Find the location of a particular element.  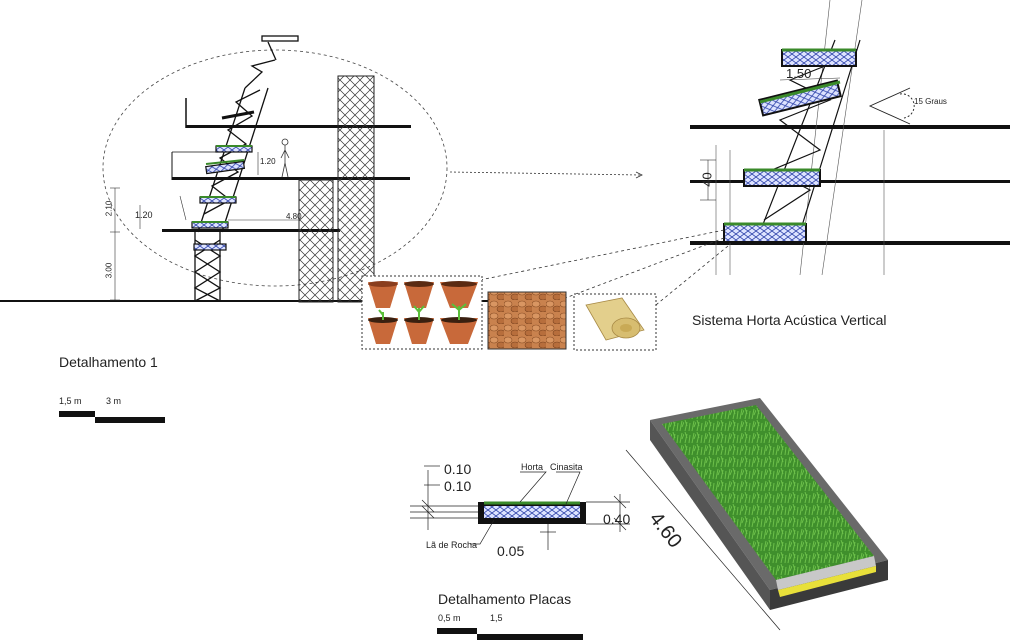

material-photos is located at coordinates (509, 313).